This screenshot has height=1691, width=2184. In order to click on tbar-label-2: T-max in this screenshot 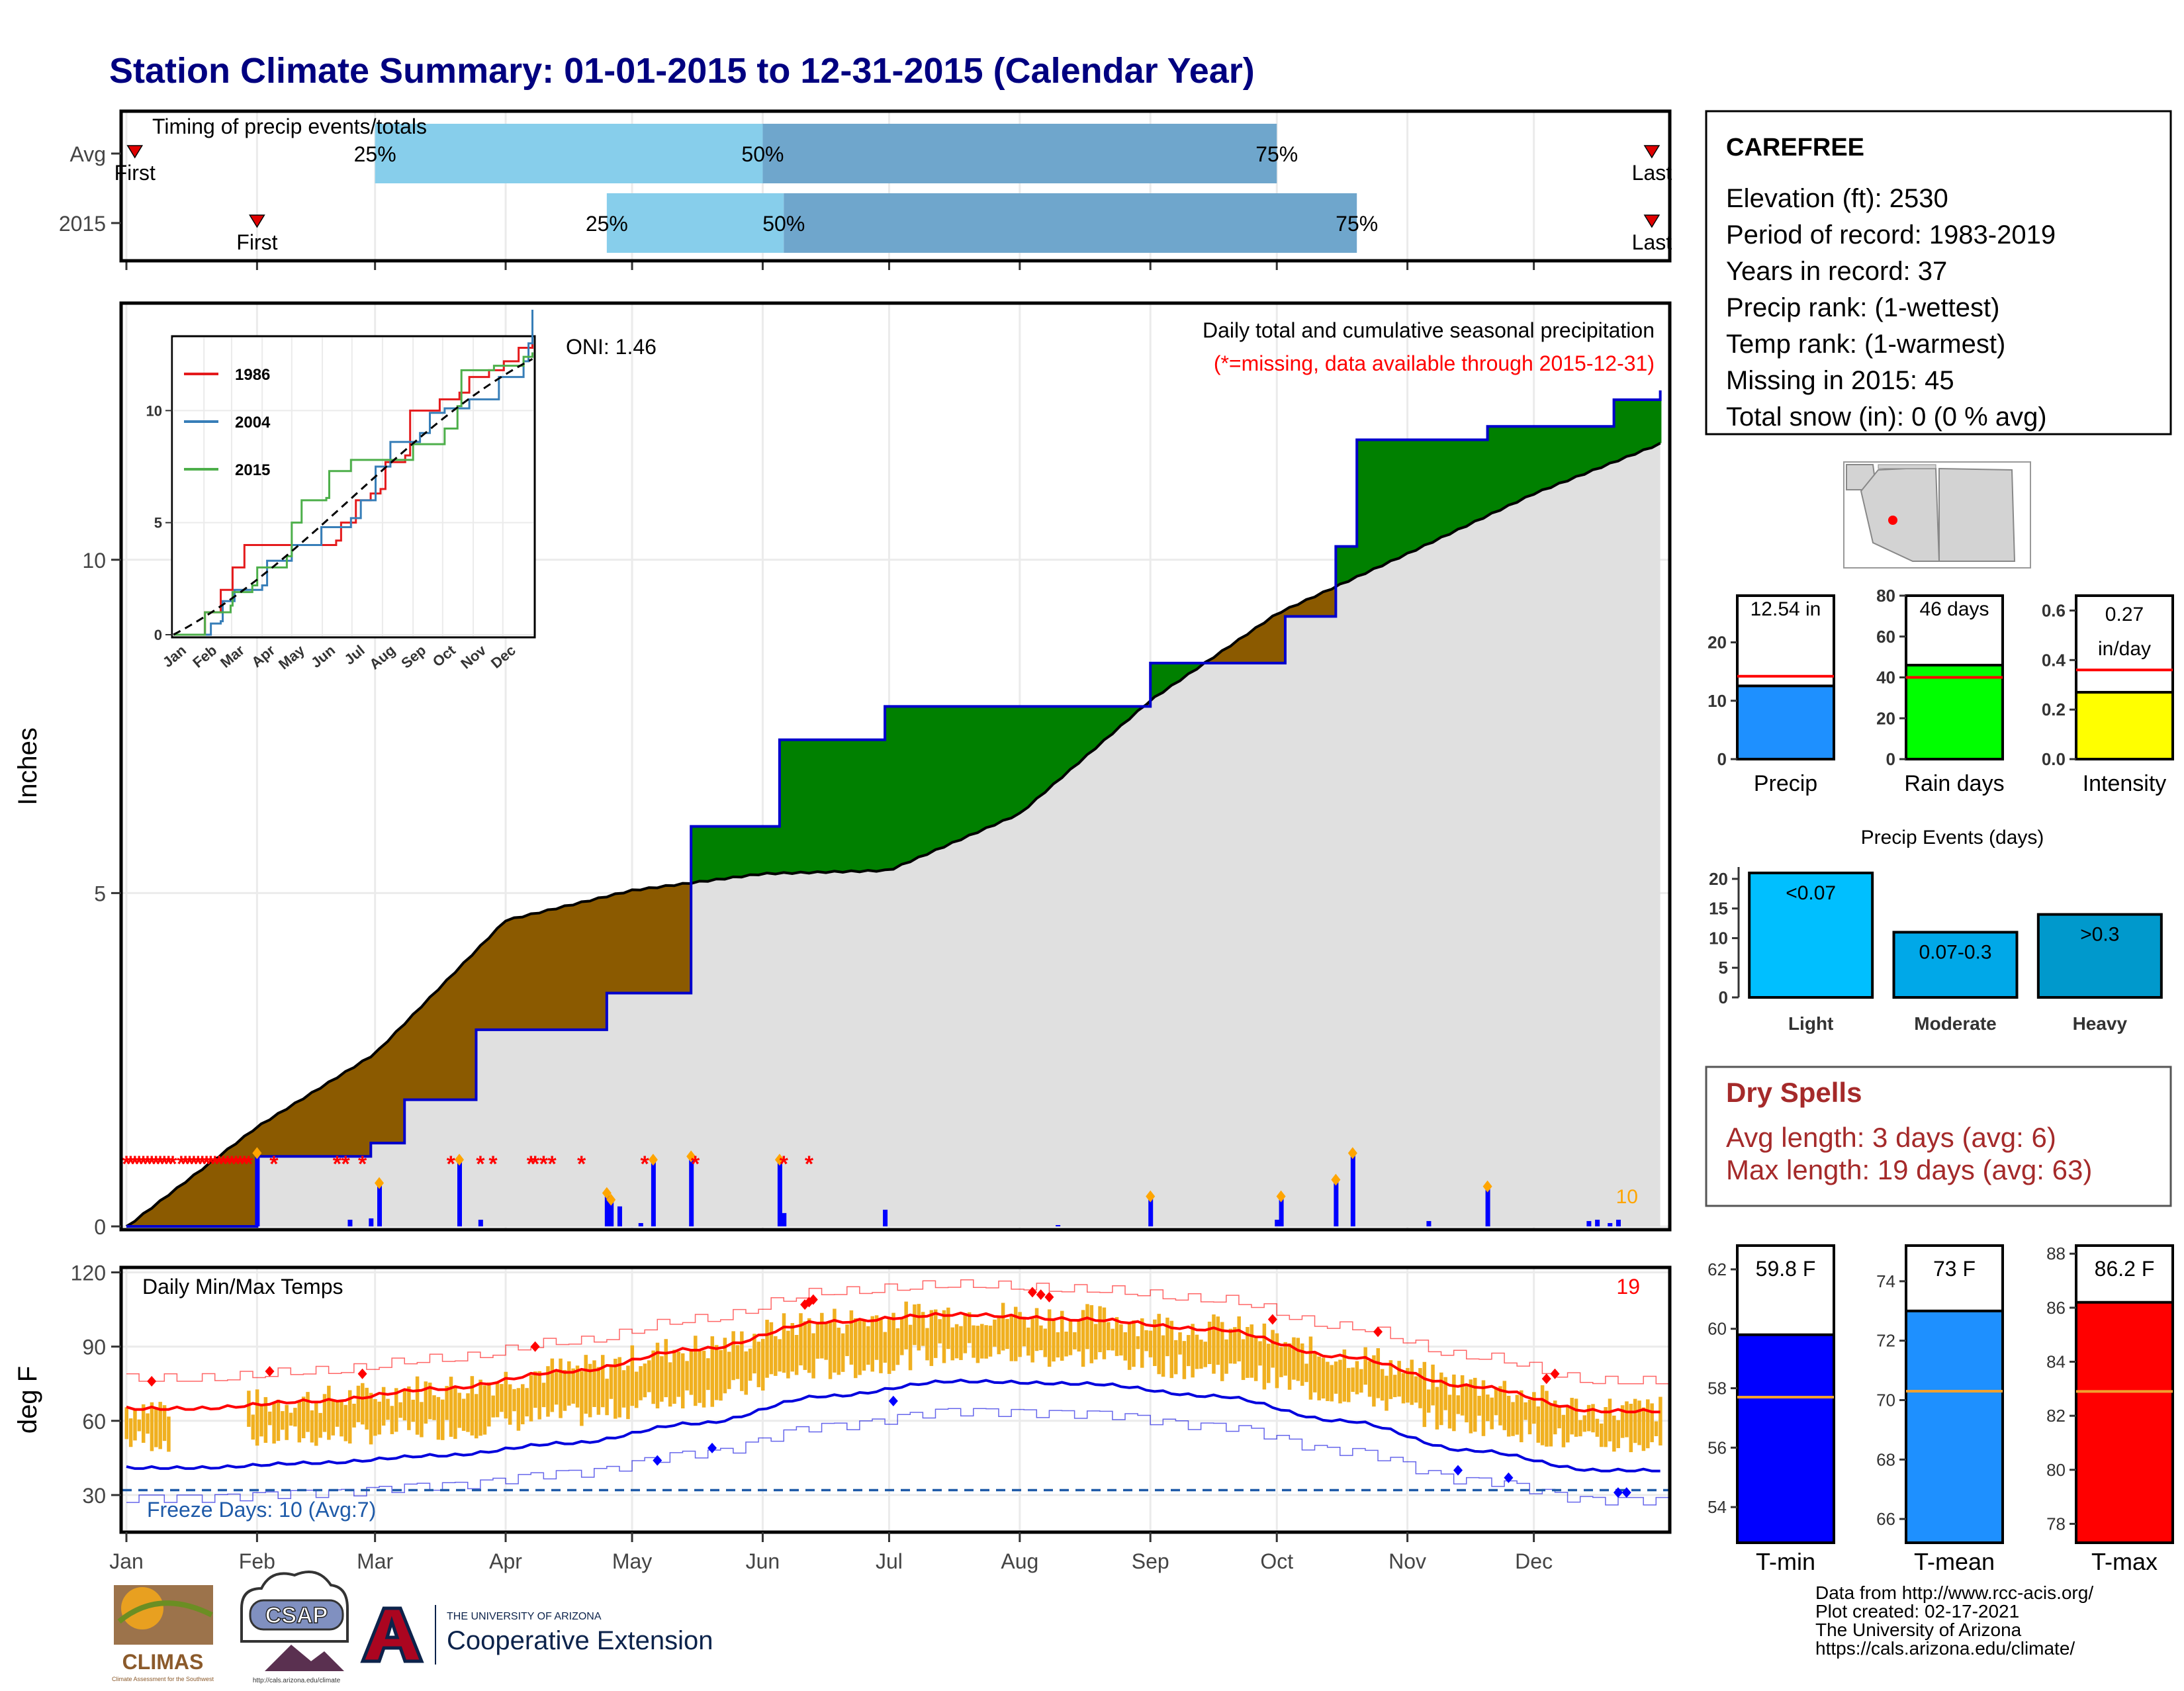, I will do `click(2124, 1561)`.